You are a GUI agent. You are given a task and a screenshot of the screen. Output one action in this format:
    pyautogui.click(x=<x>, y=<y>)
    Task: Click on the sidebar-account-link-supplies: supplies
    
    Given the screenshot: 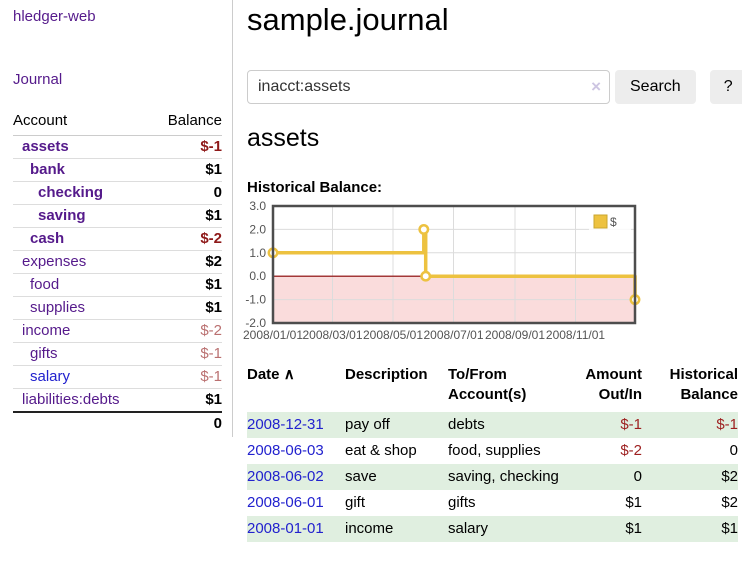 What is the action you would take?
    pyautogui.click(x=58, y=307)
    